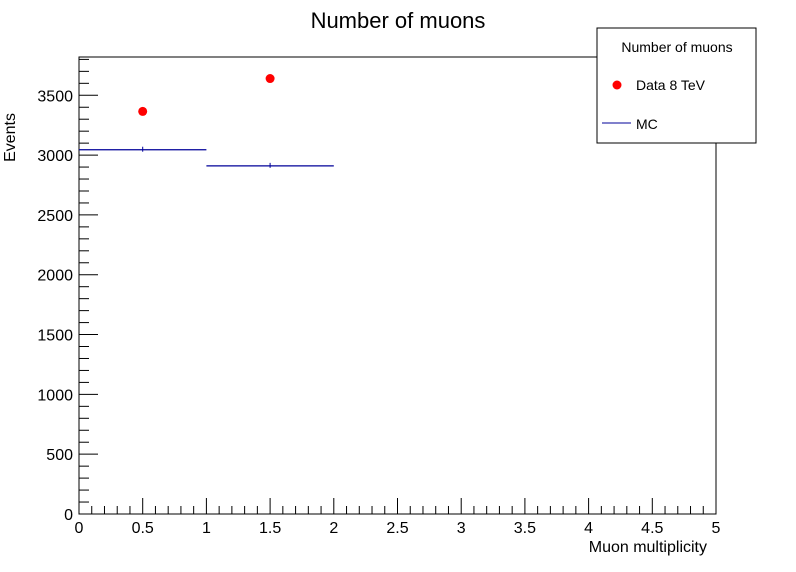 The height and width of the screenshot is (572, 796). What do you see at coordinates (397, 528) in the screenshot?
I see `x-tick-label: 2.5` at bounding box center [397, 528].